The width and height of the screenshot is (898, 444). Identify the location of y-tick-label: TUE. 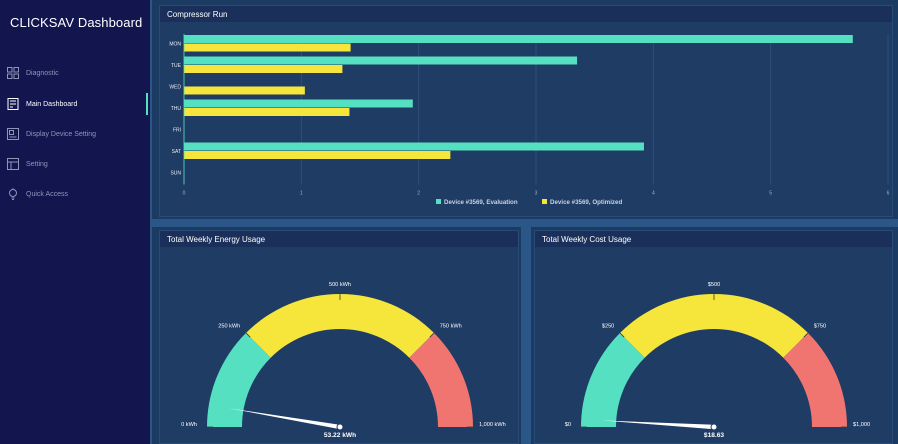
(176, 66).